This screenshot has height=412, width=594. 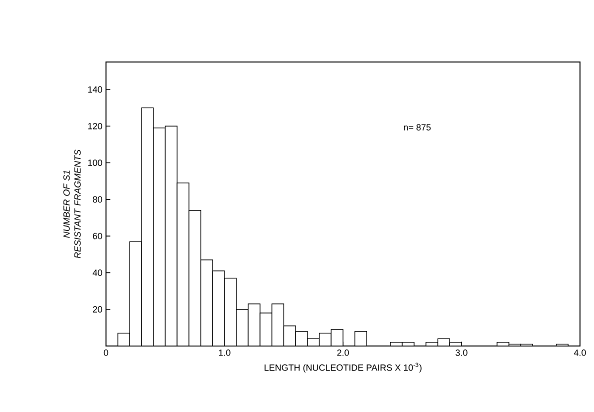 What do you see at coordinates (97, 273) in the screenshot?
I see `y-tick-label: 40` at bounding box center [97, 273].